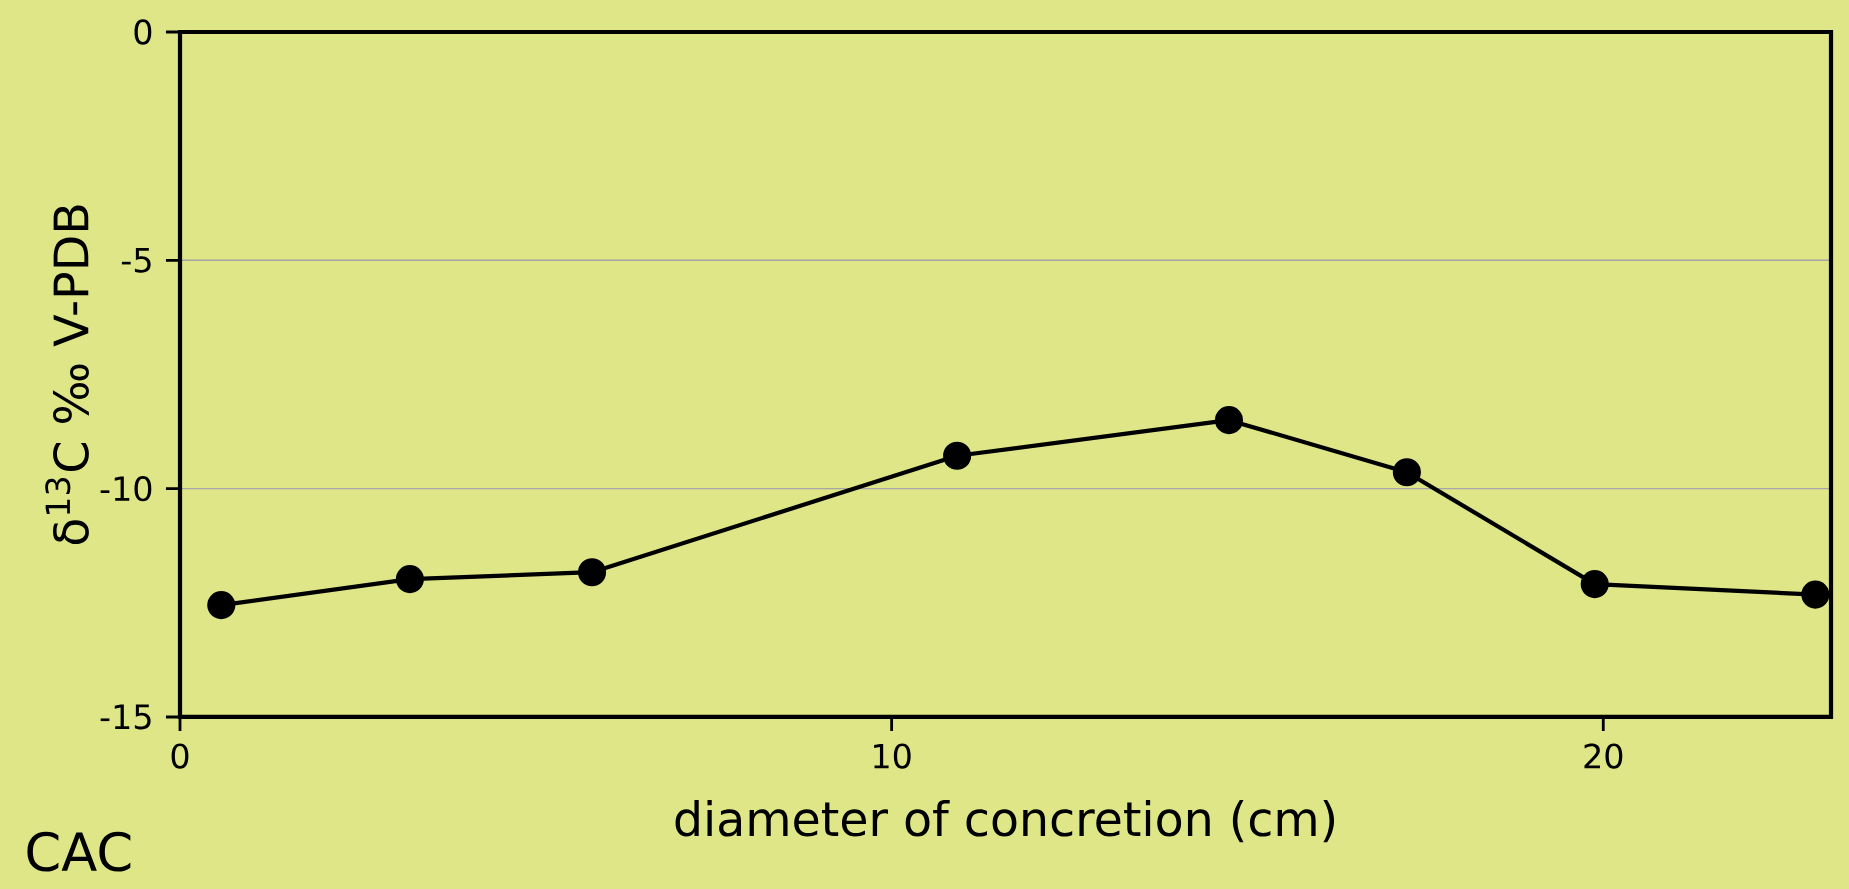  I want to click on x-tick-label: 0, so click(180, 756).